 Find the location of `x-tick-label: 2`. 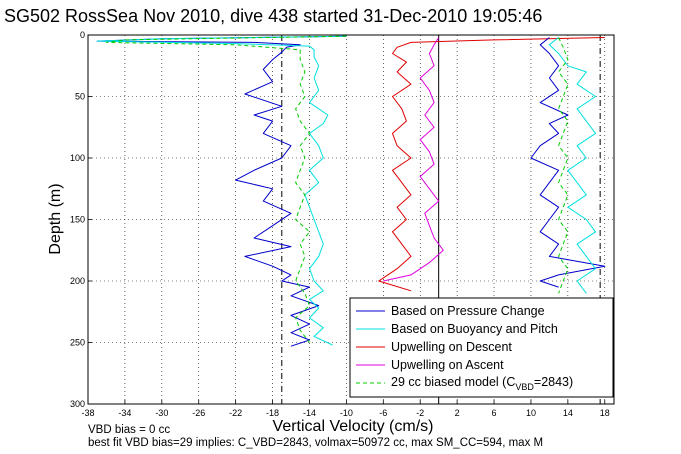

x-tick-label: 2 is located at coordinates (457, 413).